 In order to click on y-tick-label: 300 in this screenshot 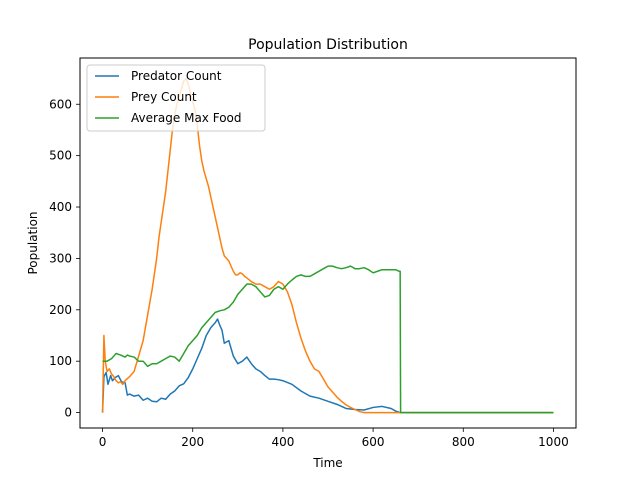, I will do `click(60, 258)`.